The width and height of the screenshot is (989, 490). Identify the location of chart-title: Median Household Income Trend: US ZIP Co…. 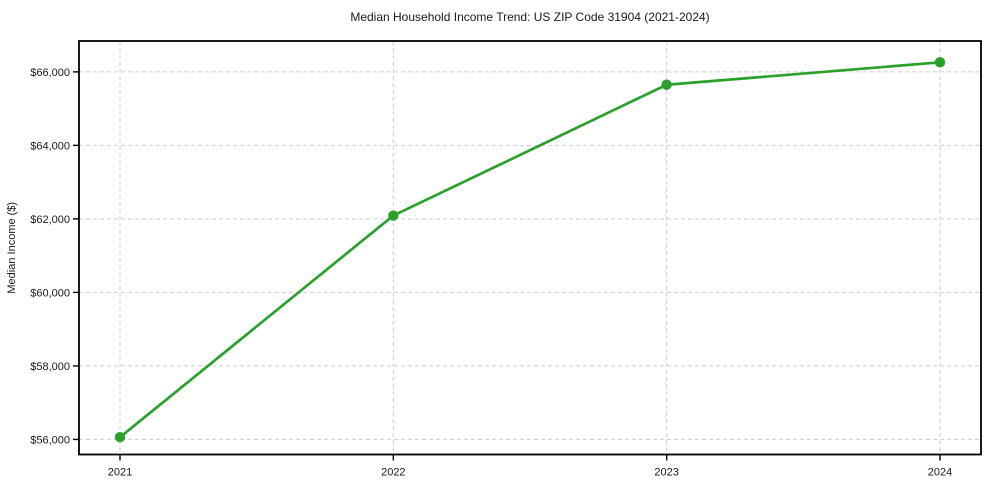
(529, 17).